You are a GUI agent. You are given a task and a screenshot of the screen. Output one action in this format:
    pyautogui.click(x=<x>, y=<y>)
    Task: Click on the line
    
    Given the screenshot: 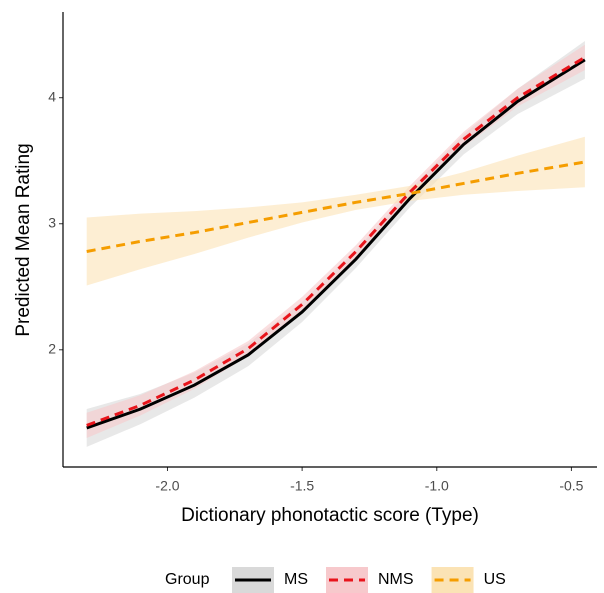 What is the action you would take?
    pyautogui.click(x=336, y=206)
    